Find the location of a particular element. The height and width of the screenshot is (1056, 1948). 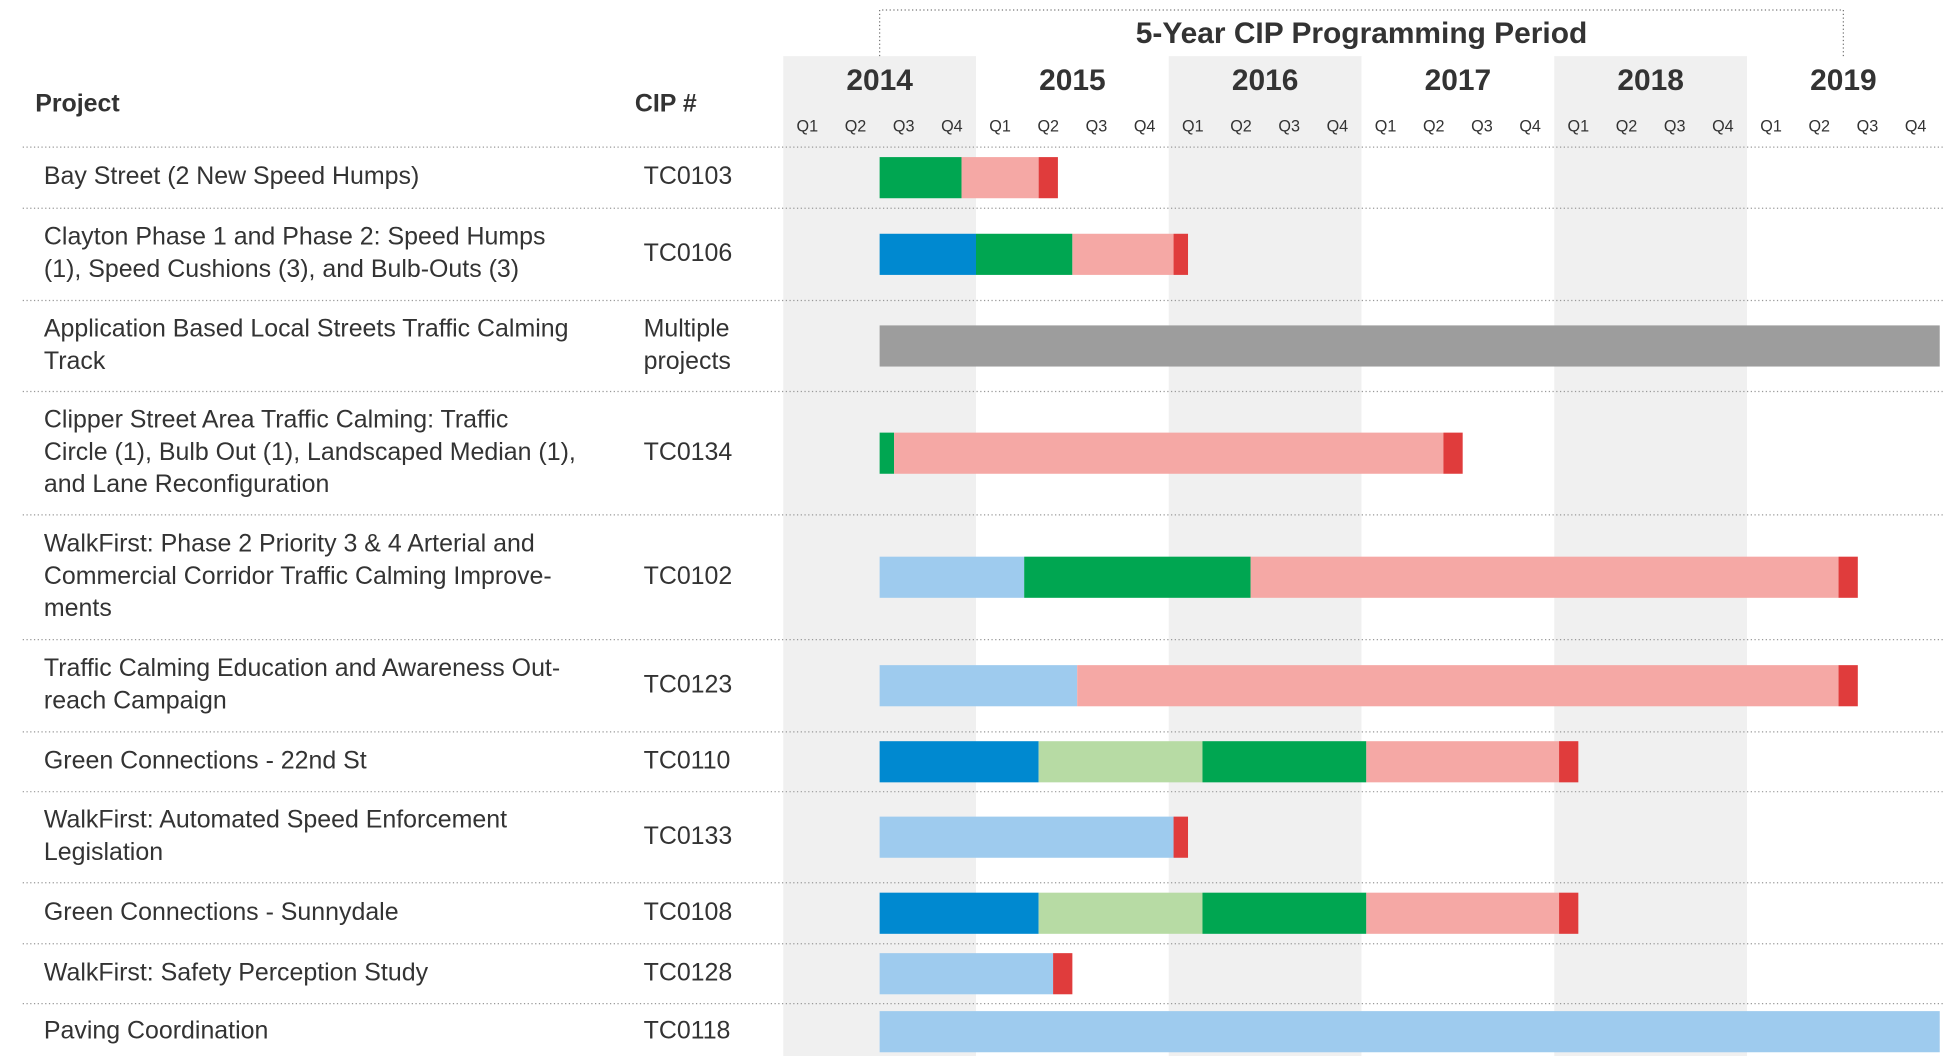

cip-number: TC0108 is located at coordinates (688, 912).